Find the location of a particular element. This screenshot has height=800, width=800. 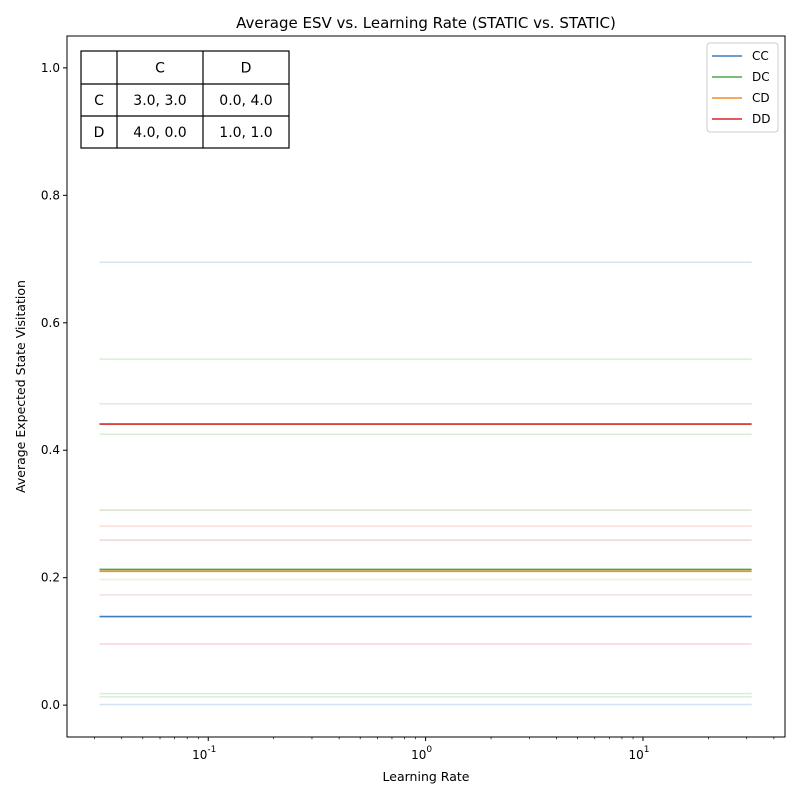

legend-label-dd: DD is located at coordinates (761, 119).